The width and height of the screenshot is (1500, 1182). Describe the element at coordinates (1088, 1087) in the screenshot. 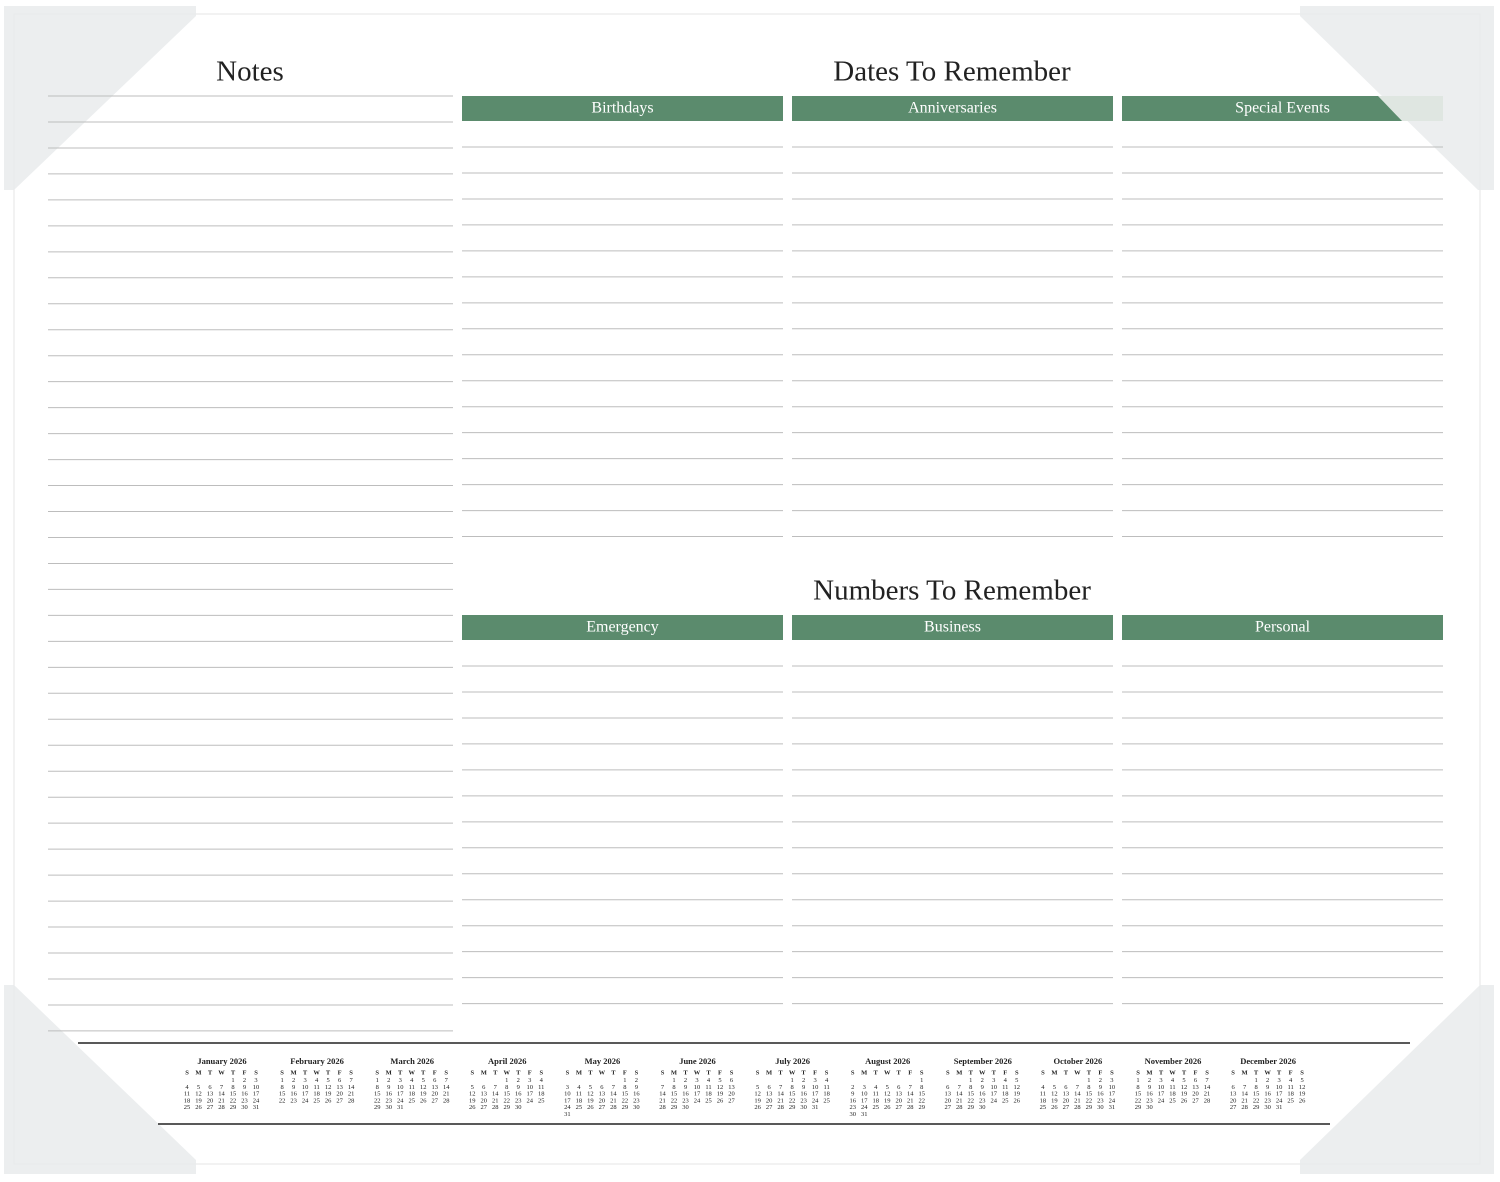

I see `day-number: 8` at that location.